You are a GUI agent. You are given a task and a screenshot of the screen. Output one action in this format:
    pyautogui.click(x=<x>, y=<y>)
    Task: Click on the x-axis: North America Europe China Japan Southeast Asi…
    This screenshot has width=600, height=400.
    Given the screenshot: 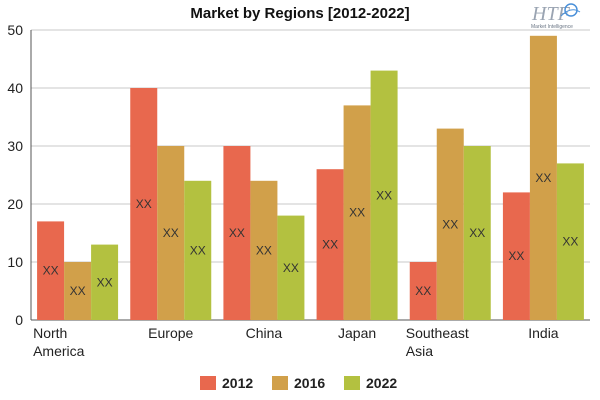 What is the action you would take?
    pyautogui.click(x=296, y=342)
    